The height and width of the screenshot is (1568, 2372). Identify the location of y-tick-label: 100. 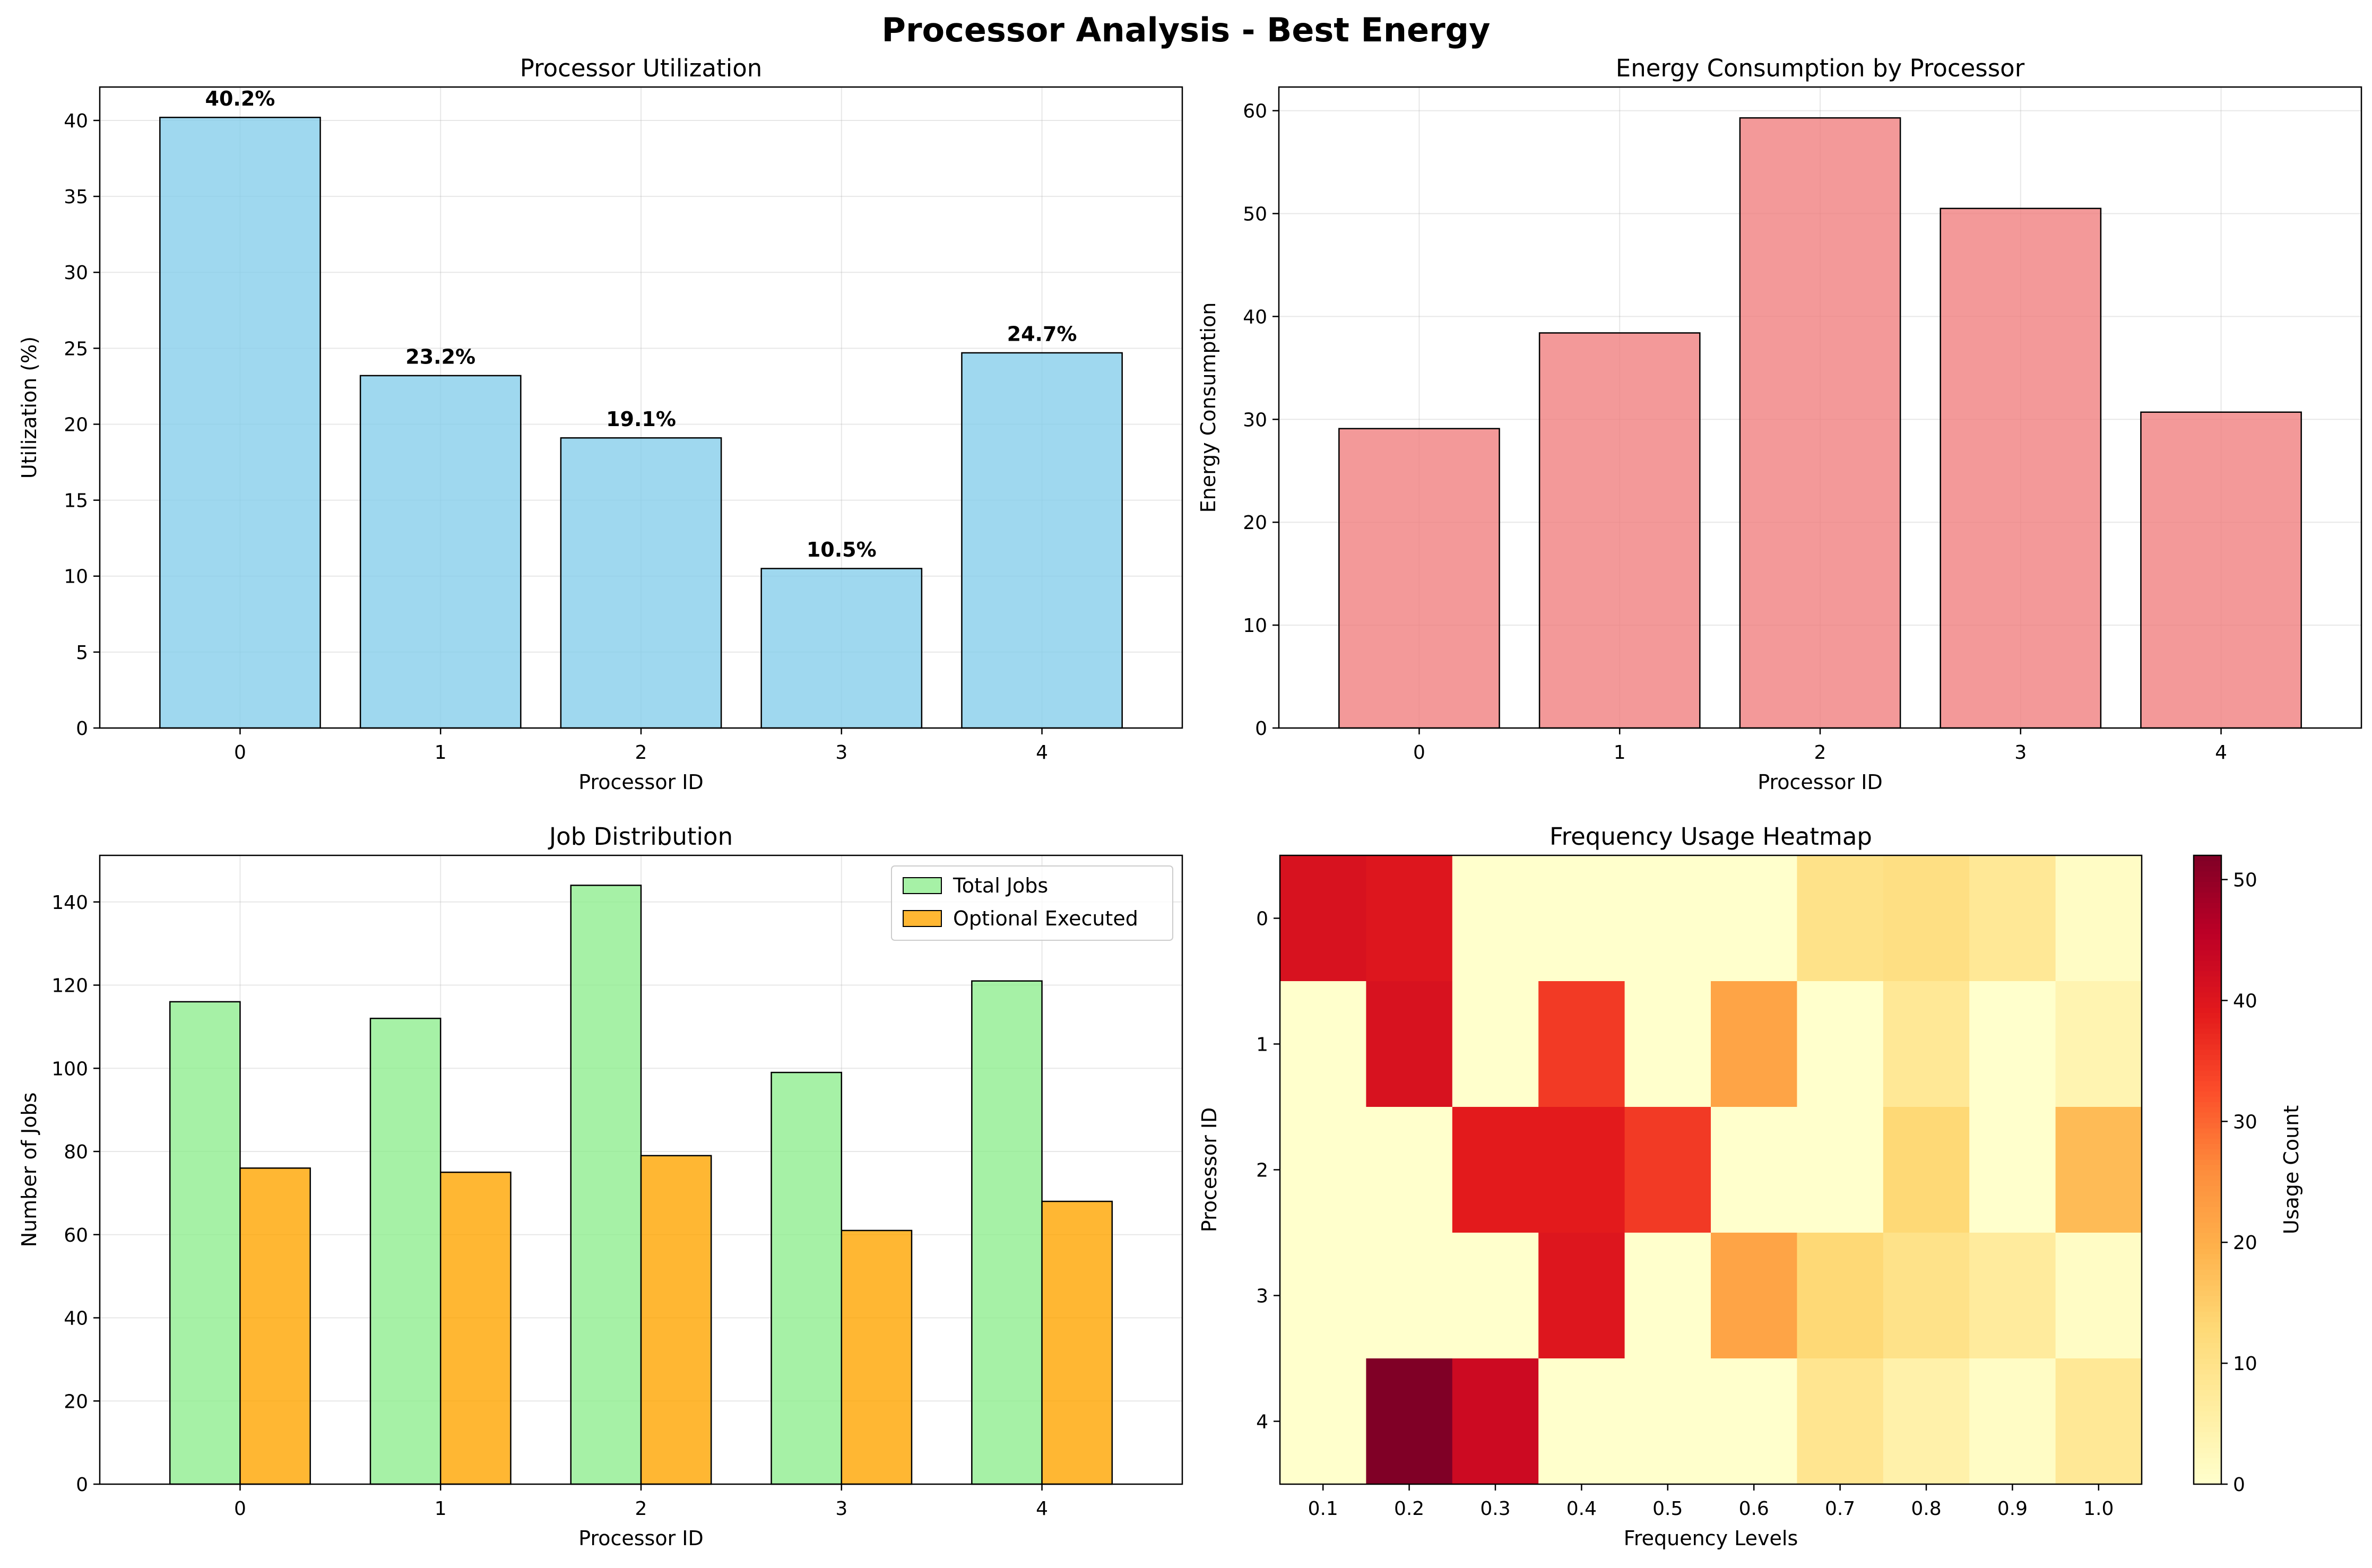
(70, 1069).